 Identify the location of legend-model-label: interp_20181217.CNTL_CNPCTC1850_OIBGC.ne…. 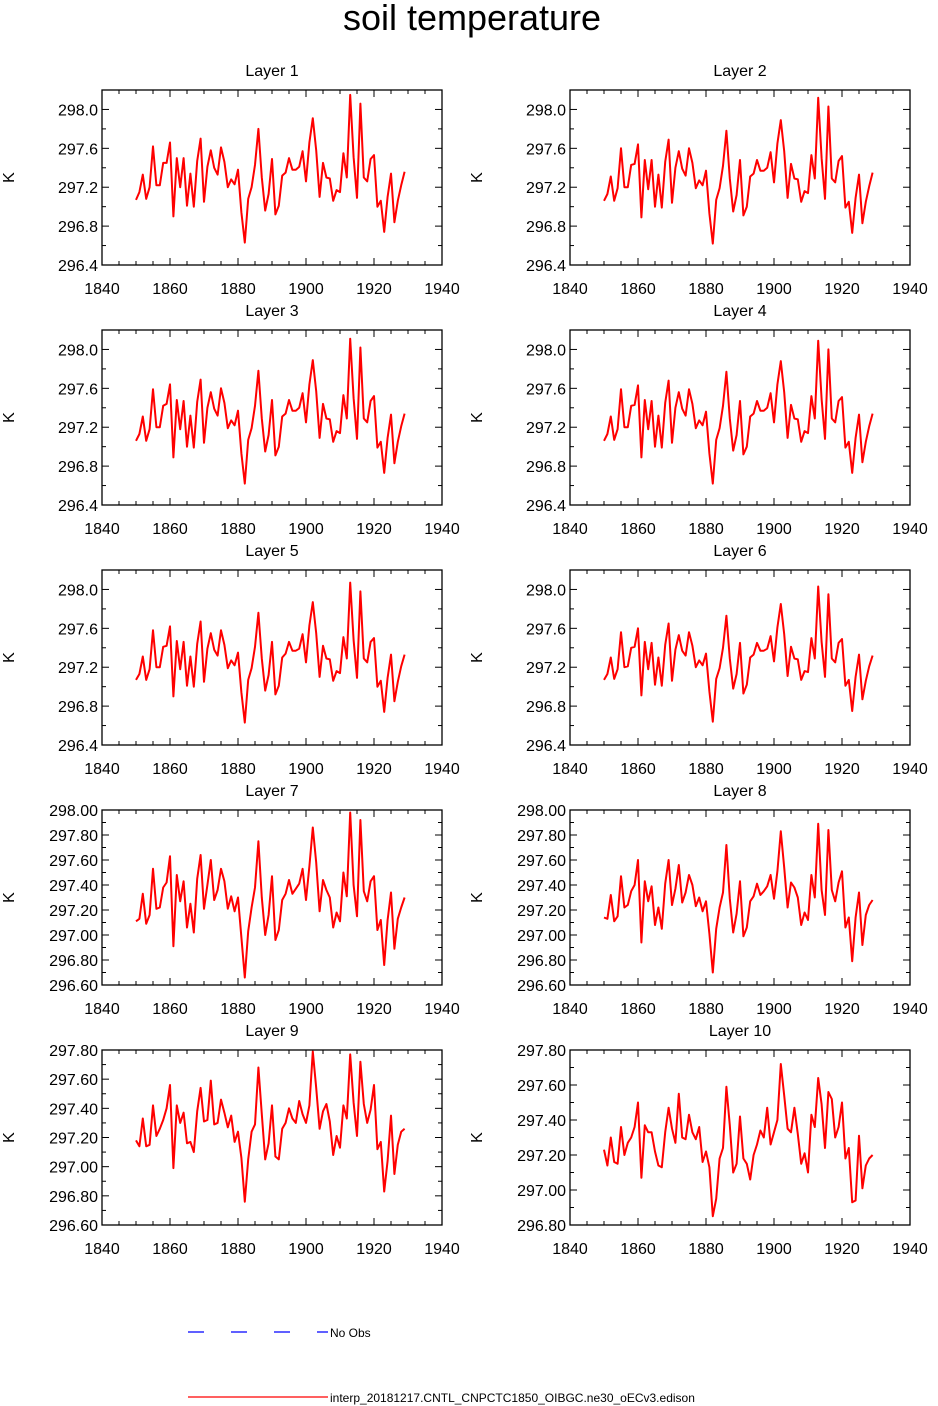
(512, 1398).